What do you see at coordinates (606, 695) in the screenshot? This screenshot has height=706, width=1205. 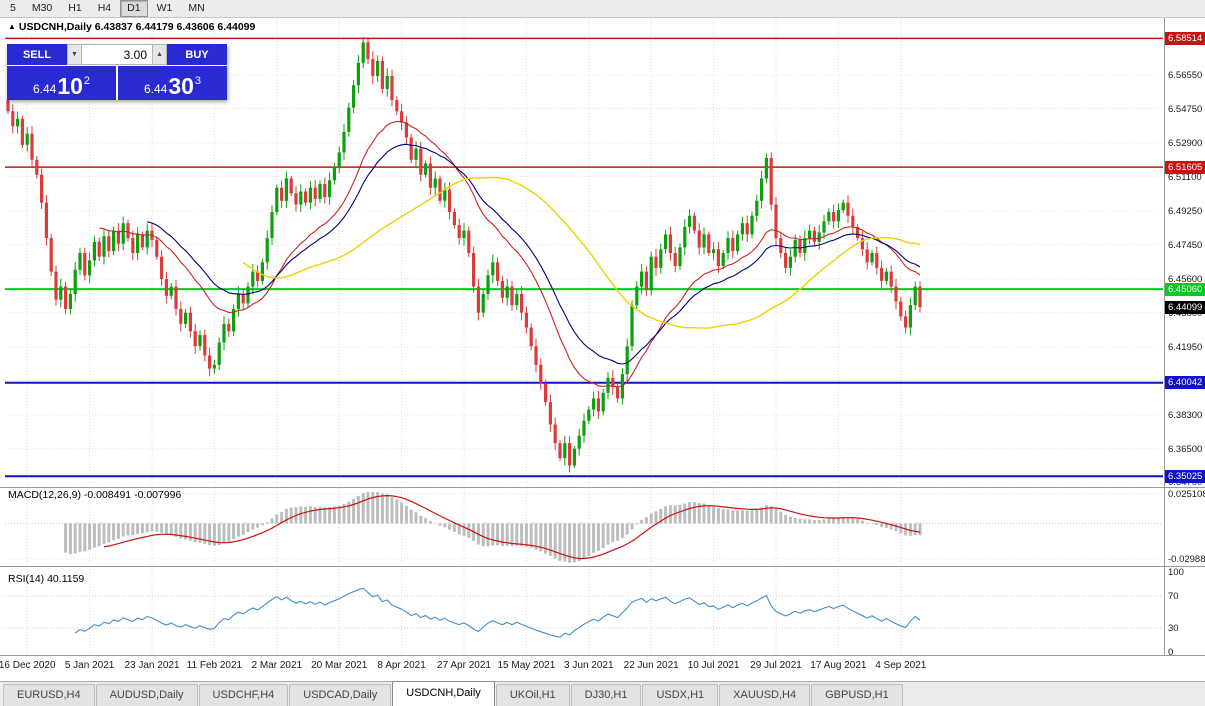 I see `chart-tab-dj30: DJ30,H1` at bounding box center [606, 695].